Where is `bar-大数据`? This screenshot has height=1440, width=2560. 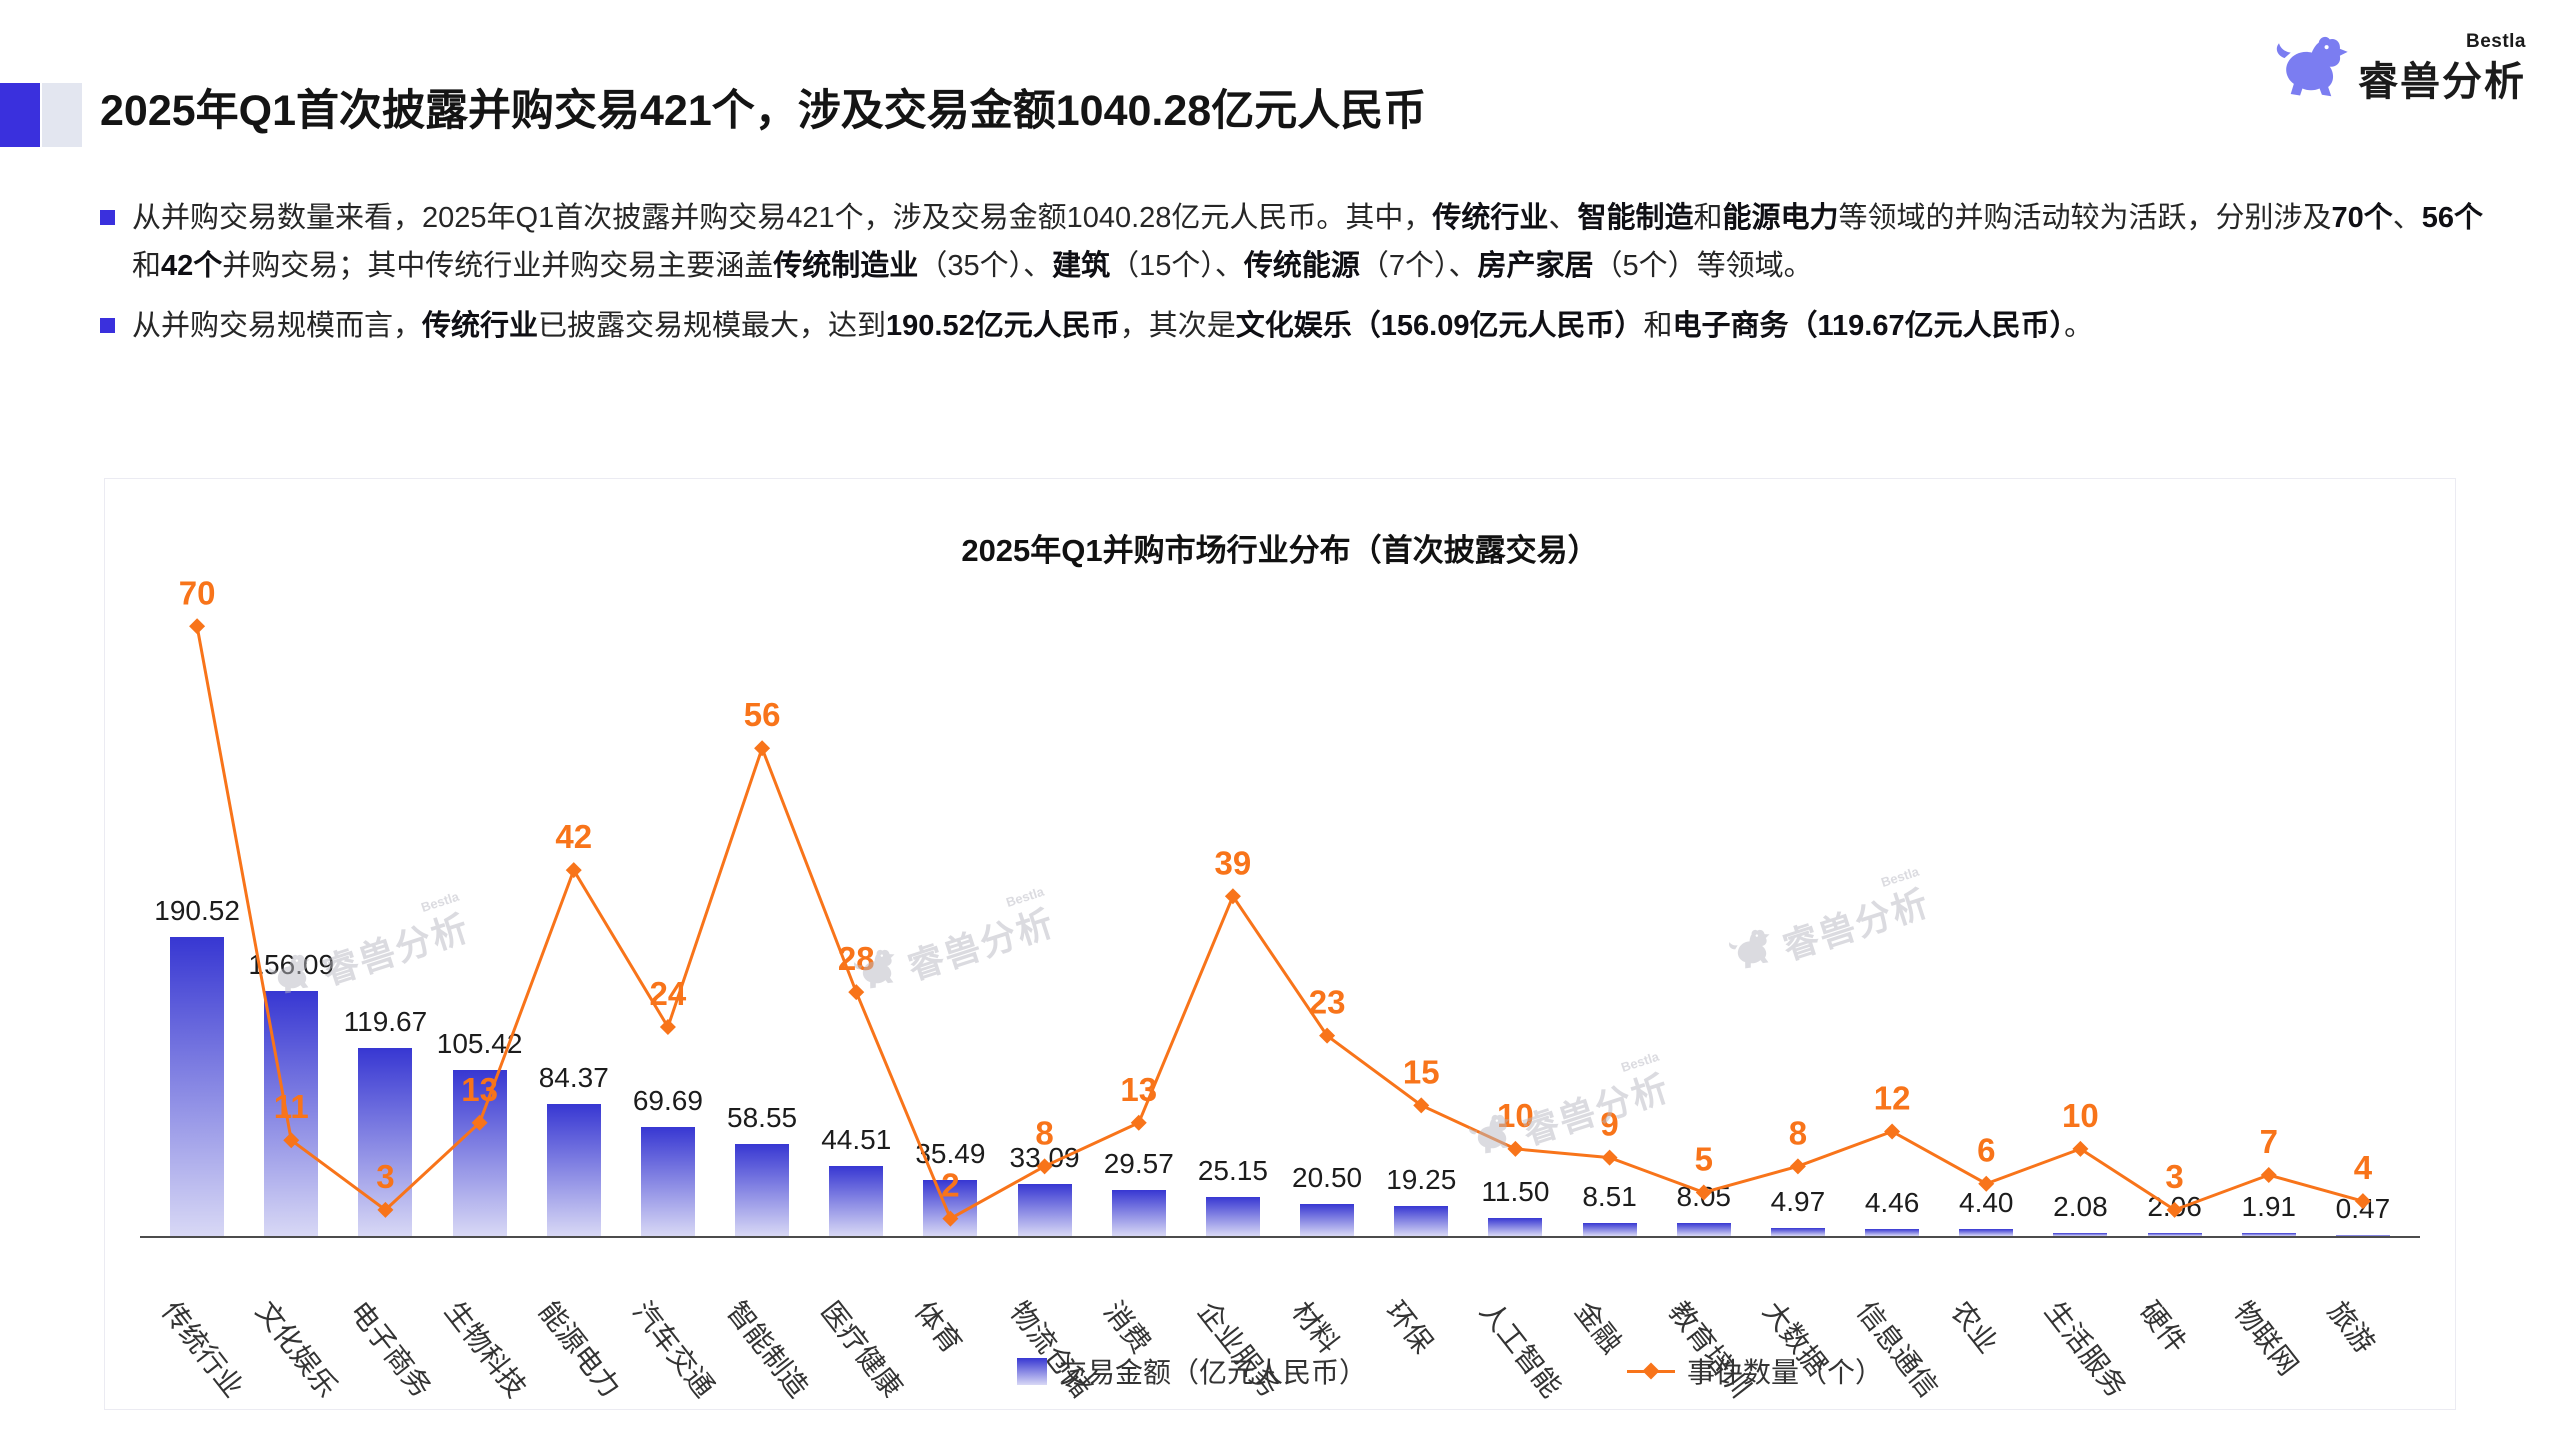
bar-大数据 is located at coordinates (1797, 1232).